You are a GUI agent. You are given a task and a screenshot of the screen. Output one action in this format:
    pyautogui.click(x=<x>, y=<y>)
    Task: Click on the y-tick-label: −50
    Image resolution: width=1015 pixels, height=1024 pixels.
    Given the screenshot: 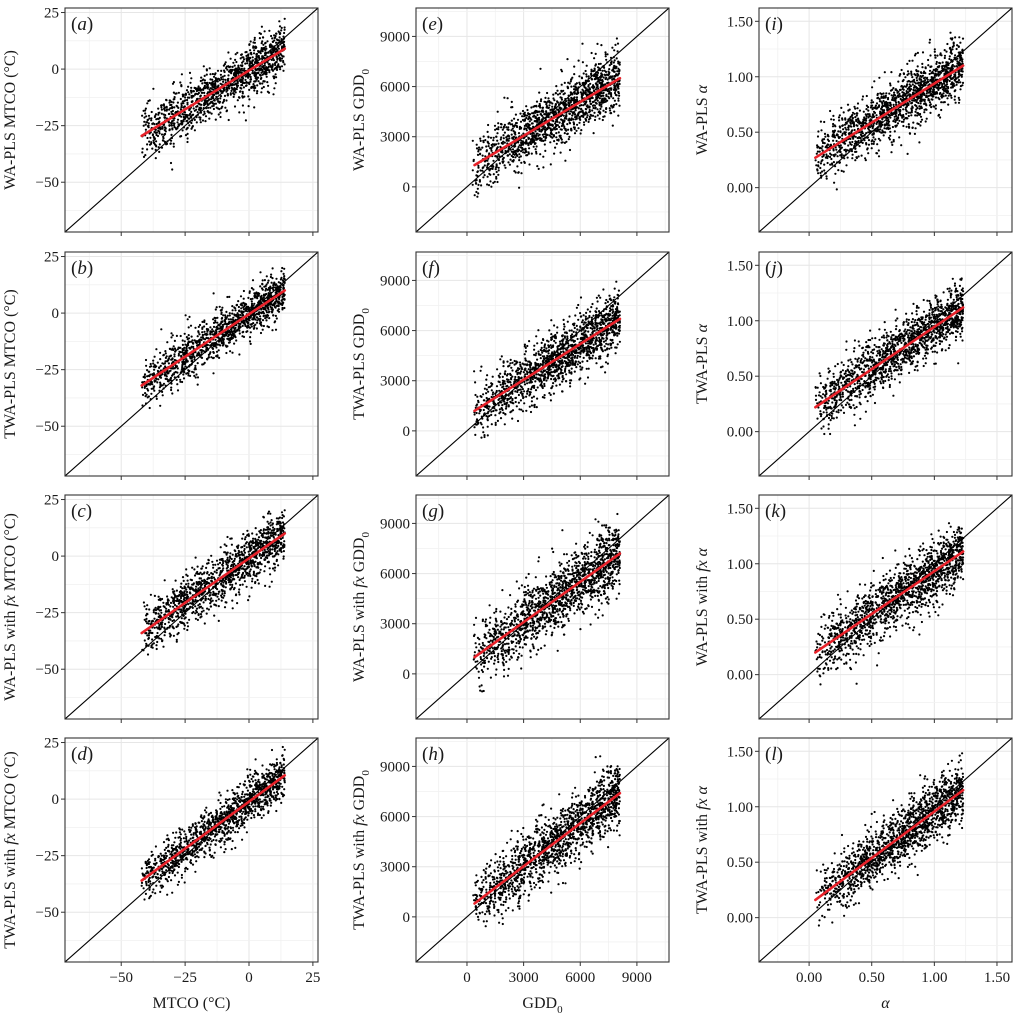 What is the action you would take?
    pyautogui.click(x=47, y=427)
    